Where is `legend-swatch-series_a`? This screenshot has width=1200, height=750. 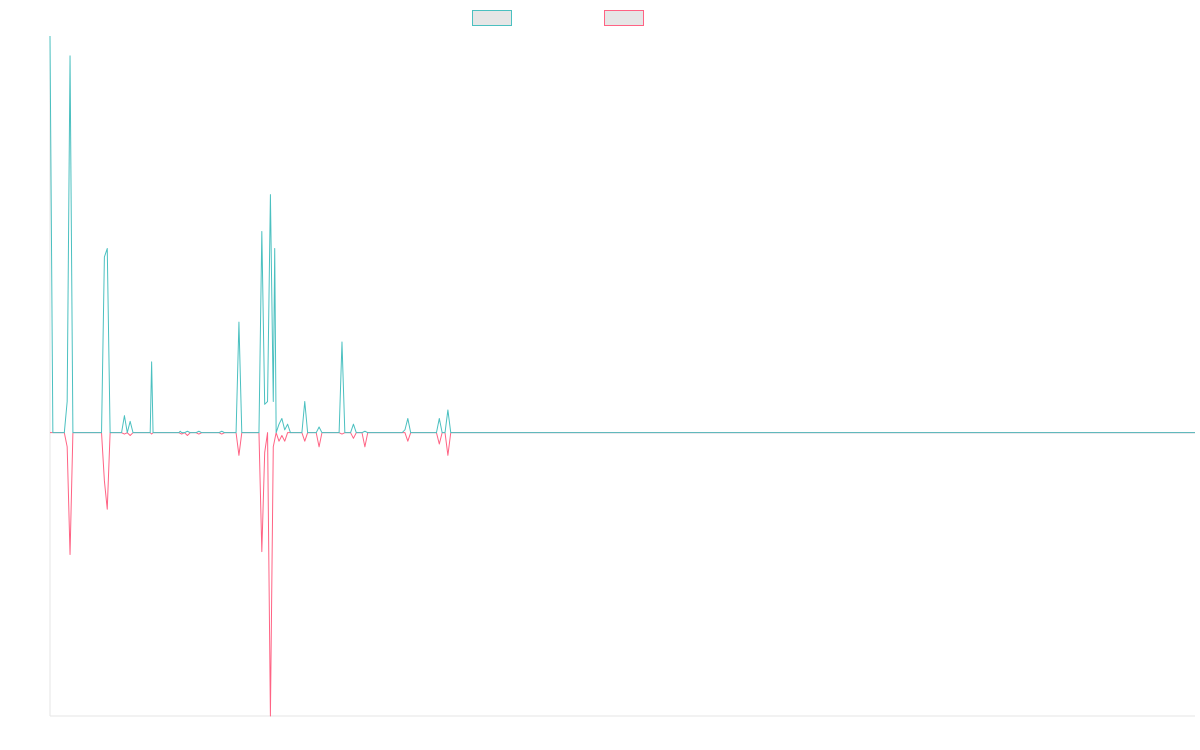
legend-swatch-series_a is located at coordinates (492, 18).